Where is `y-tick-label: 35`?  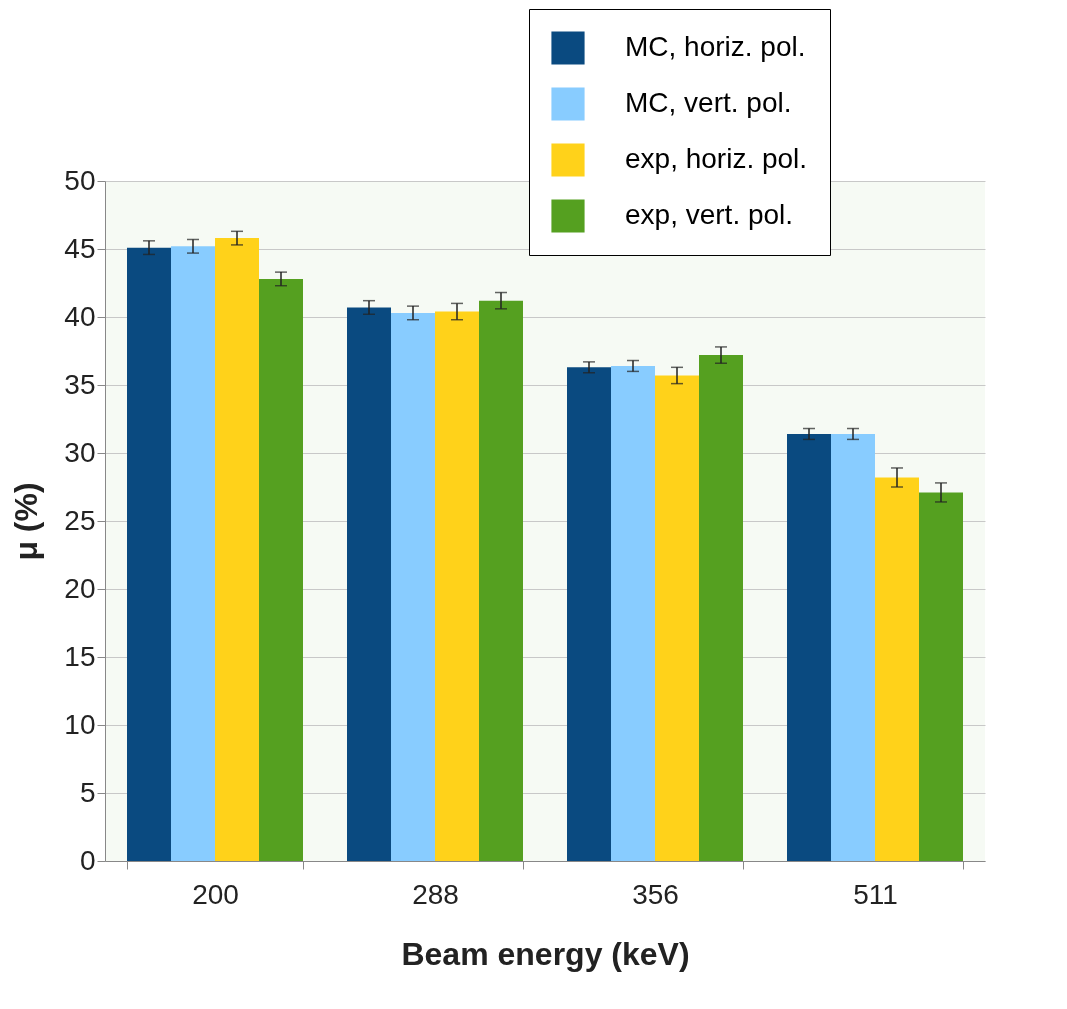 y-tick-label: 35 is located at coordinates (80, 384).